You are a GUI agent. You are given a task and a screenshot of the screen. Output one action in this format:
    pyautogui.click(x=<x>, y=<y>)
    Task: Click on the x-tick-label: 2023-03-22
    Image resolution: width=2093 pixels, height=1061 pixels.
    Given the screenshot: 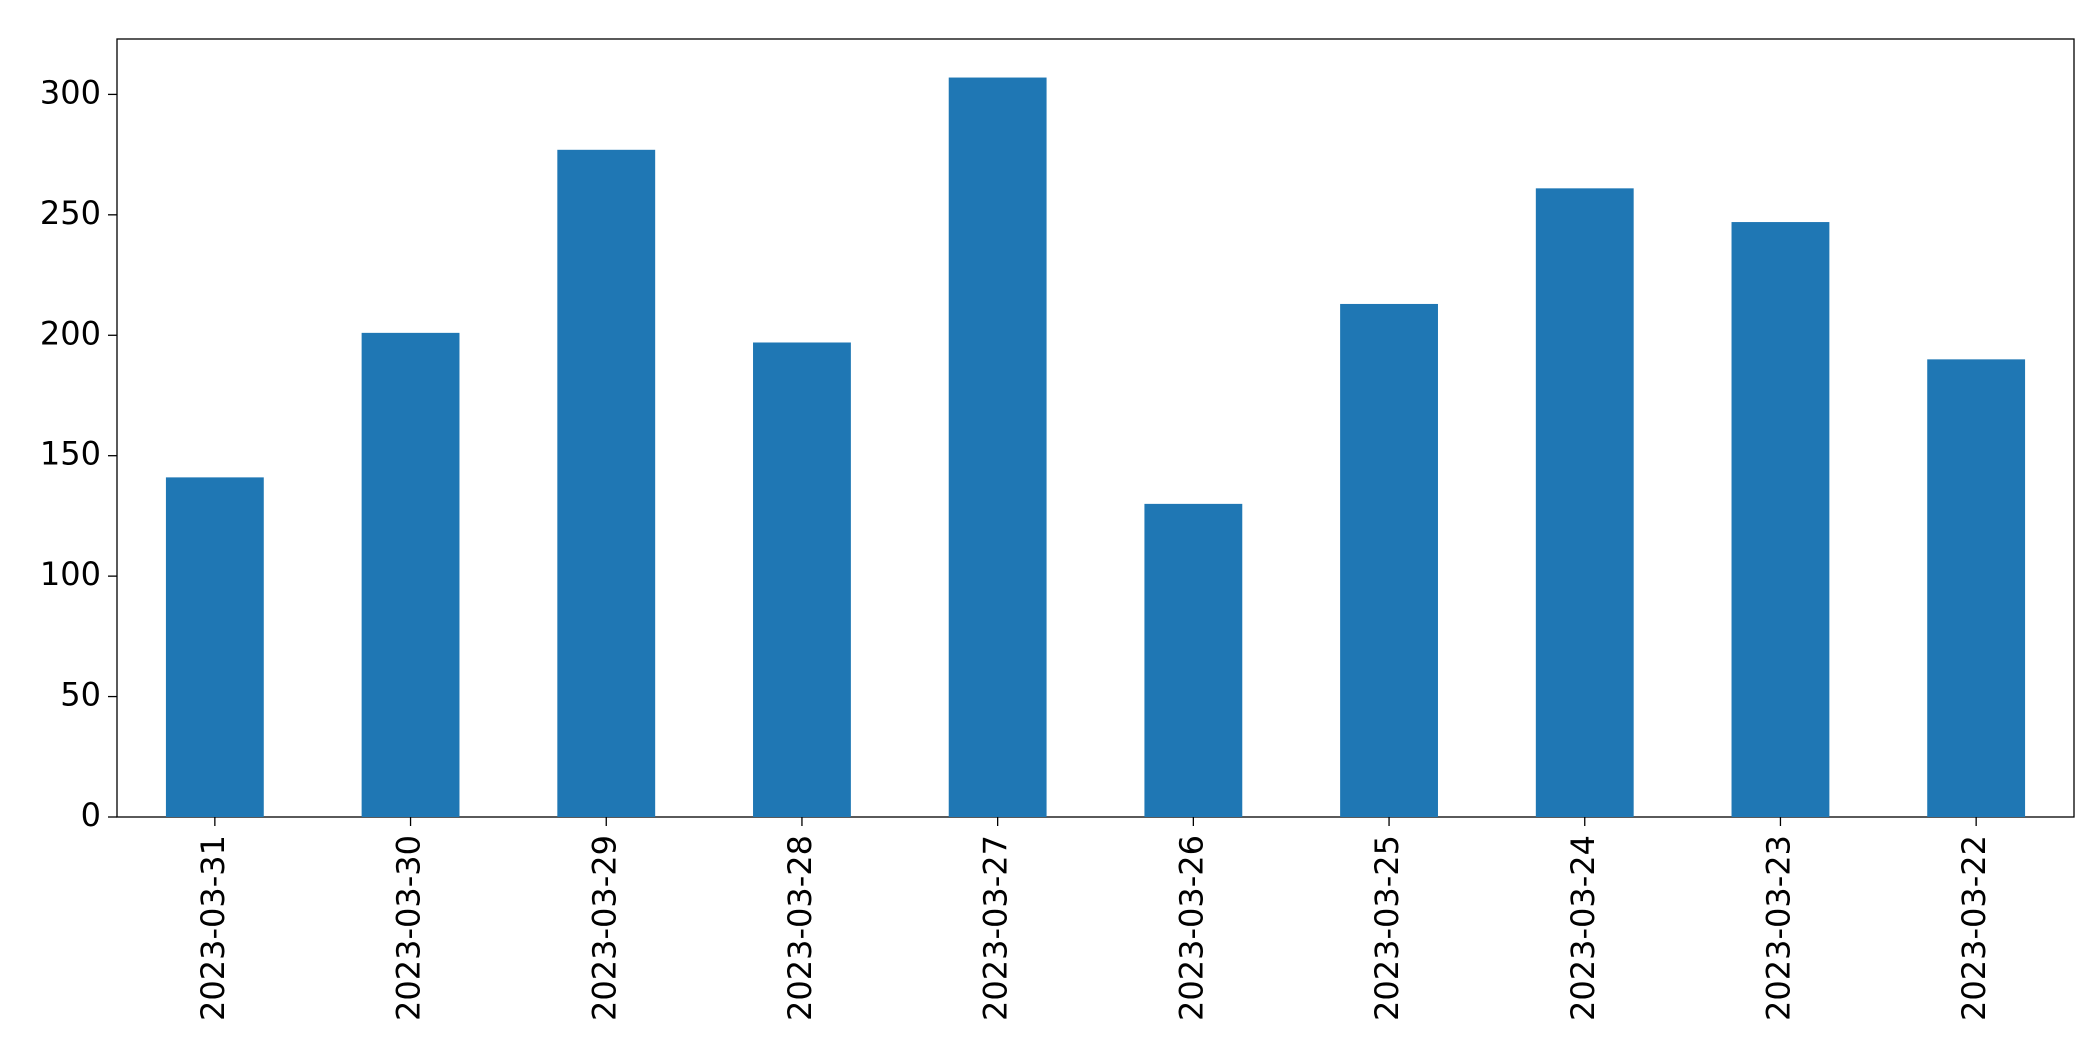 What is the action you would take?
    pyautogui.click(x=1974, y=928)
    